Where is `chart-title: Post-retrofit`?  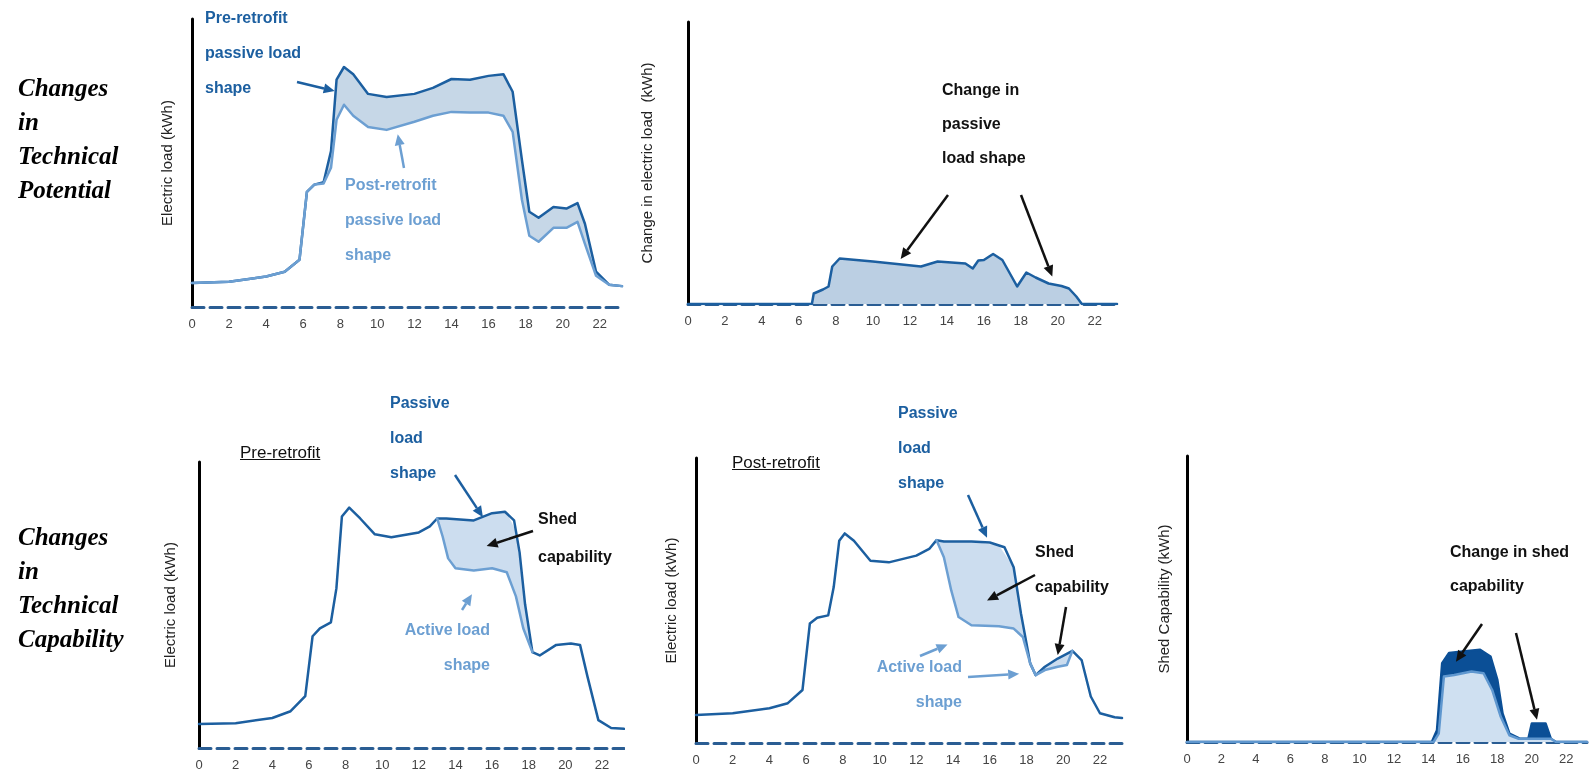 chart-title: Post-retrofit is located at coordinates (776, 463).